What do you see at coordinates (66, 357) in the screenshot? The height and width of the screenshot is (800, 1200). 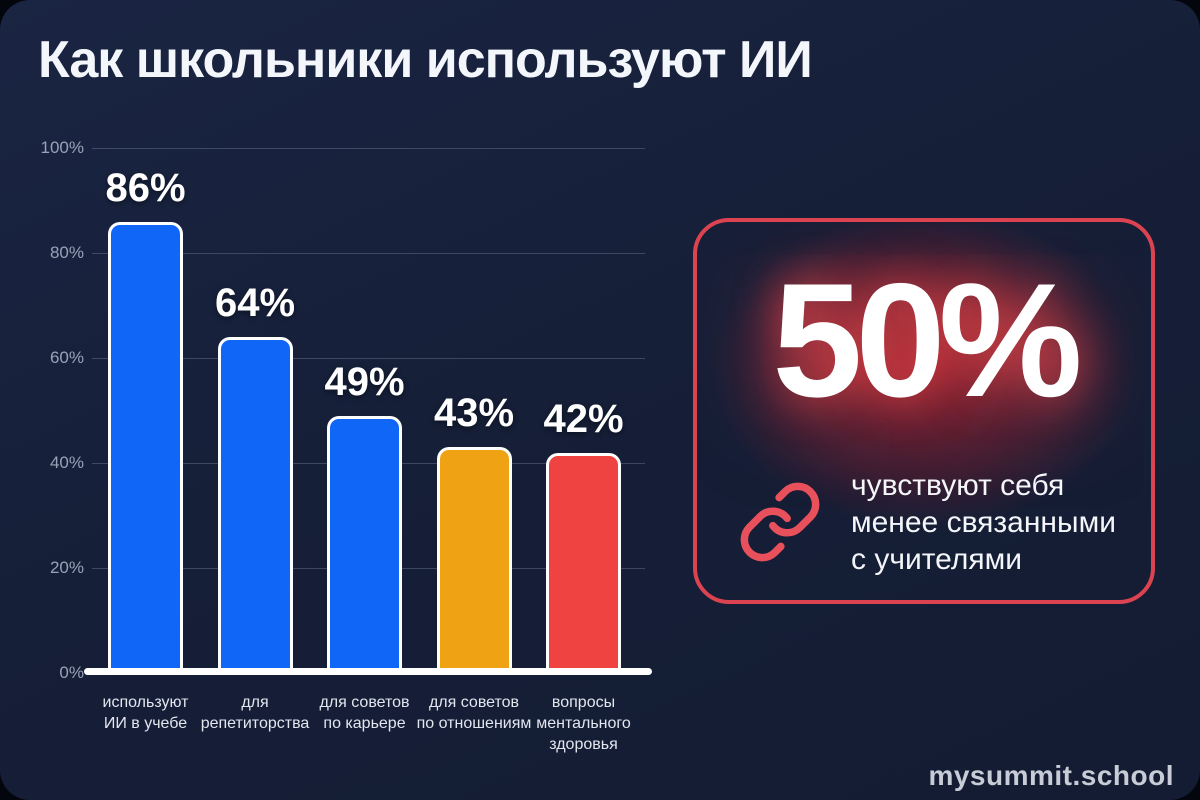 I see `y-axis-tick-label: 60%` at bounding box center [66, 357].